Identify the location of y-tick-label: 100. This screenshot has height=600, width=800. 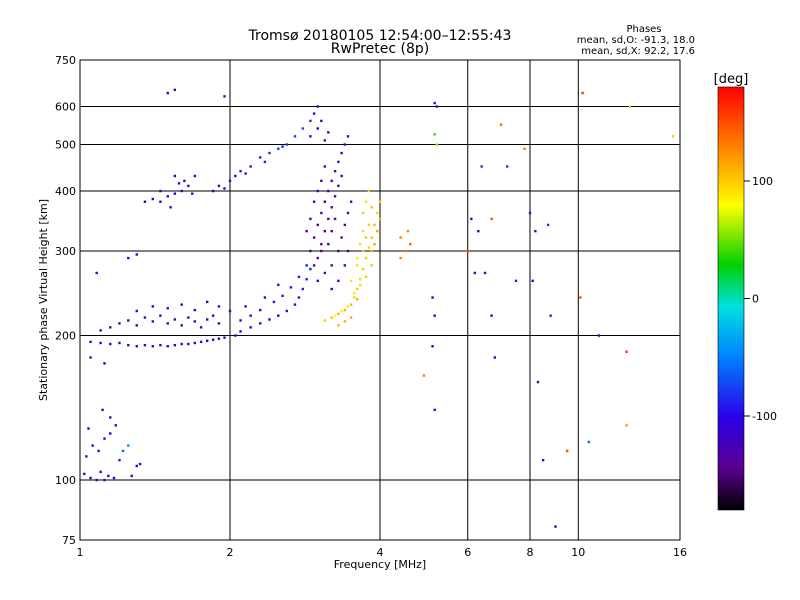
(65, 480).